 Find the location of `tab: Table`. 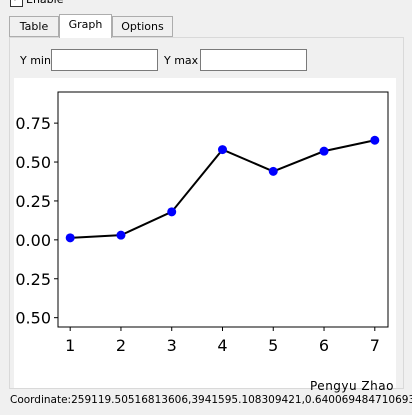

tab: Table is located at coordinates (34, 26).